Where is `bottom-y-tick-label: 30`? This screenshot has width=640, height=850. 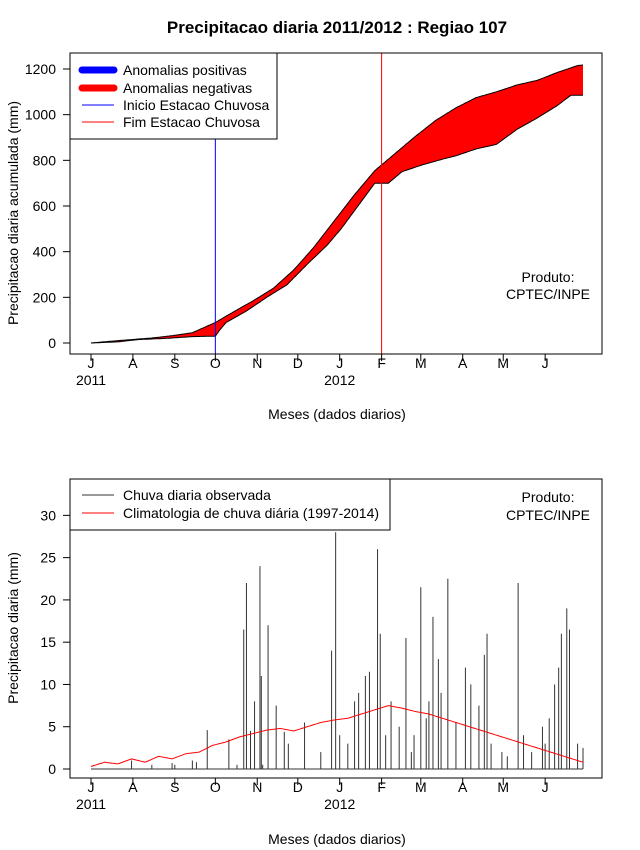 bottom-y-tick-label: 30 is located at coordinates (48, 515).